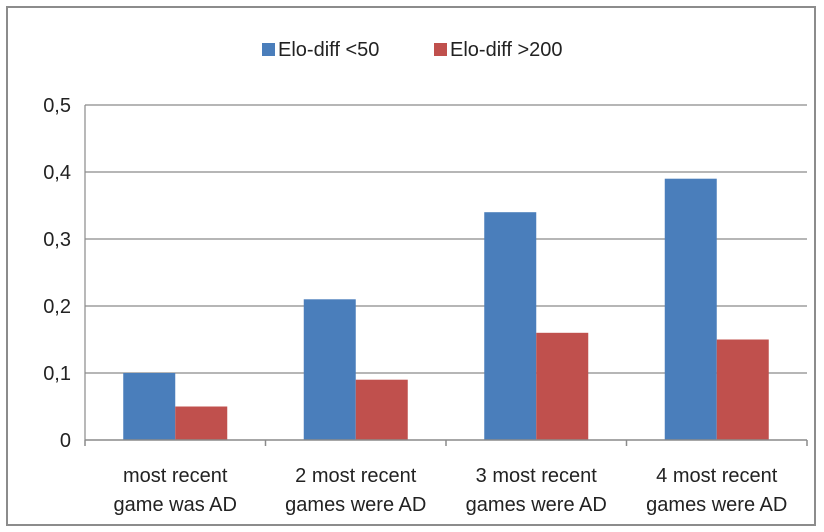 Image resolution: width=824 pixels, height=532 pixels. Describe the element at coordinates (57, 240) in the screenshot. I see `y-tick-label: 0,3` at that location.